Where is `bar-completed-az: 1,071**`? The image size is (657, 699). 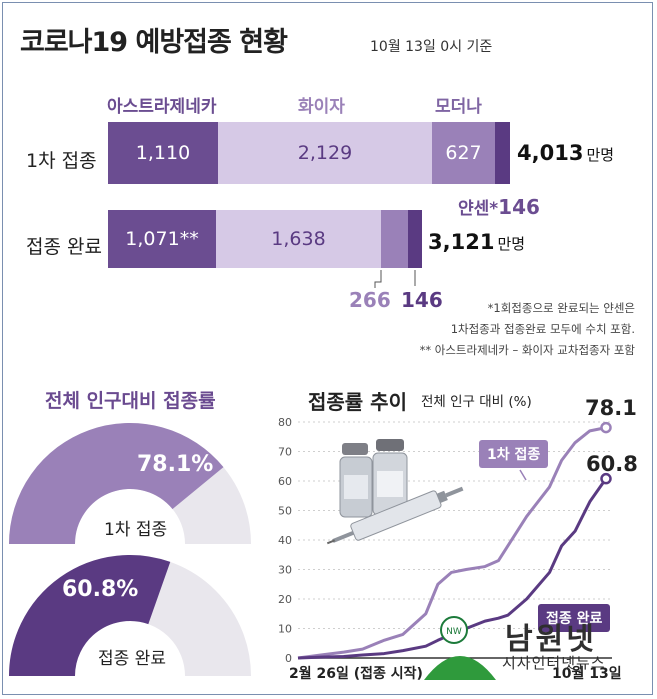
bar-completed-az: 1,071** is located at coordinates (162, 239).